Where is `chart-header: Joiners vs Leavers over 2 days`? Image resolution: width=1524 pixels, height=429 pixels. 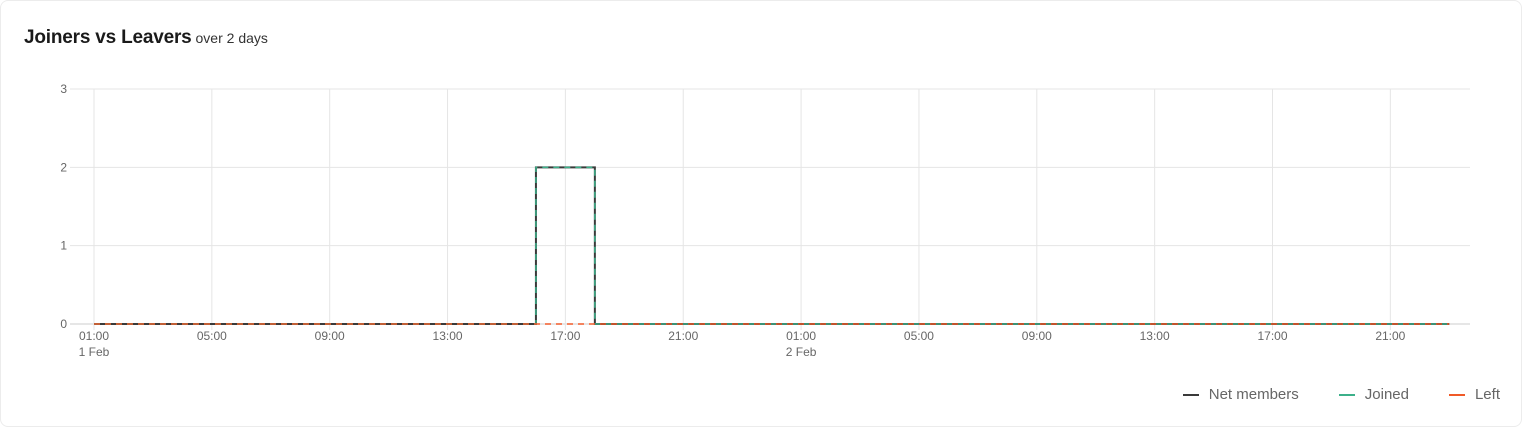 chart-header: Joiners vs Leavers over 2 days is located at coordinates (146, 38).